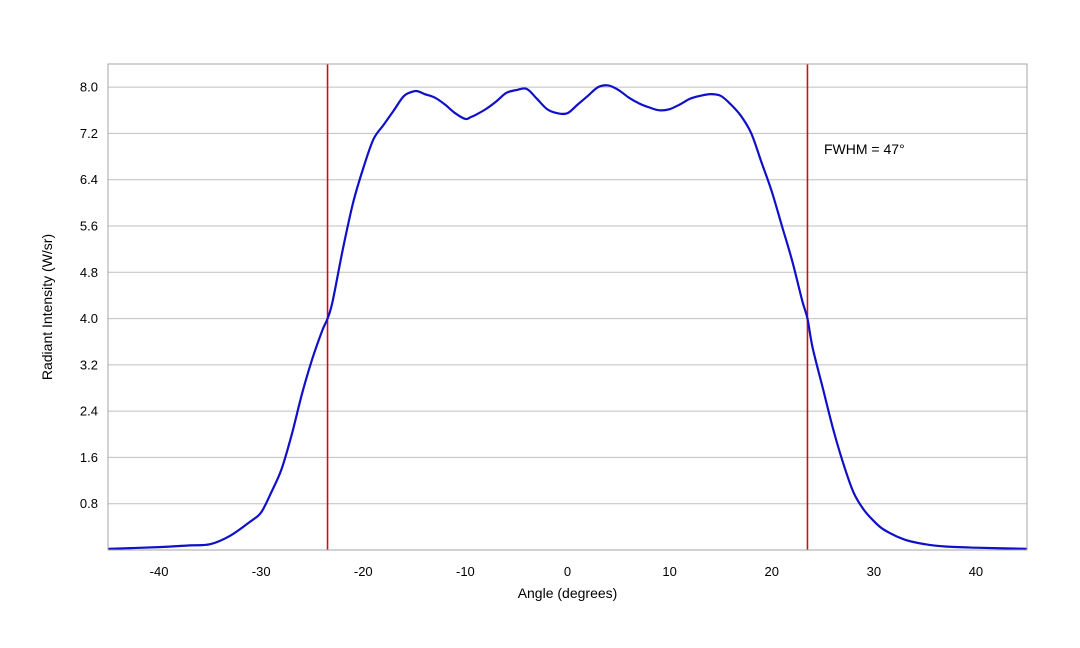 The image size is (1080, 648). I want to click on y-tick-label: 4.0, so click(89, 318).